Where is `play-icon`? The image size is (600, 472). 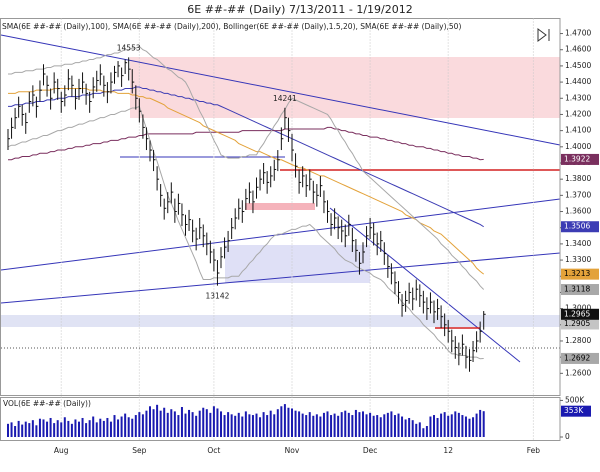 play-icon is located at coordinates (542, 35).